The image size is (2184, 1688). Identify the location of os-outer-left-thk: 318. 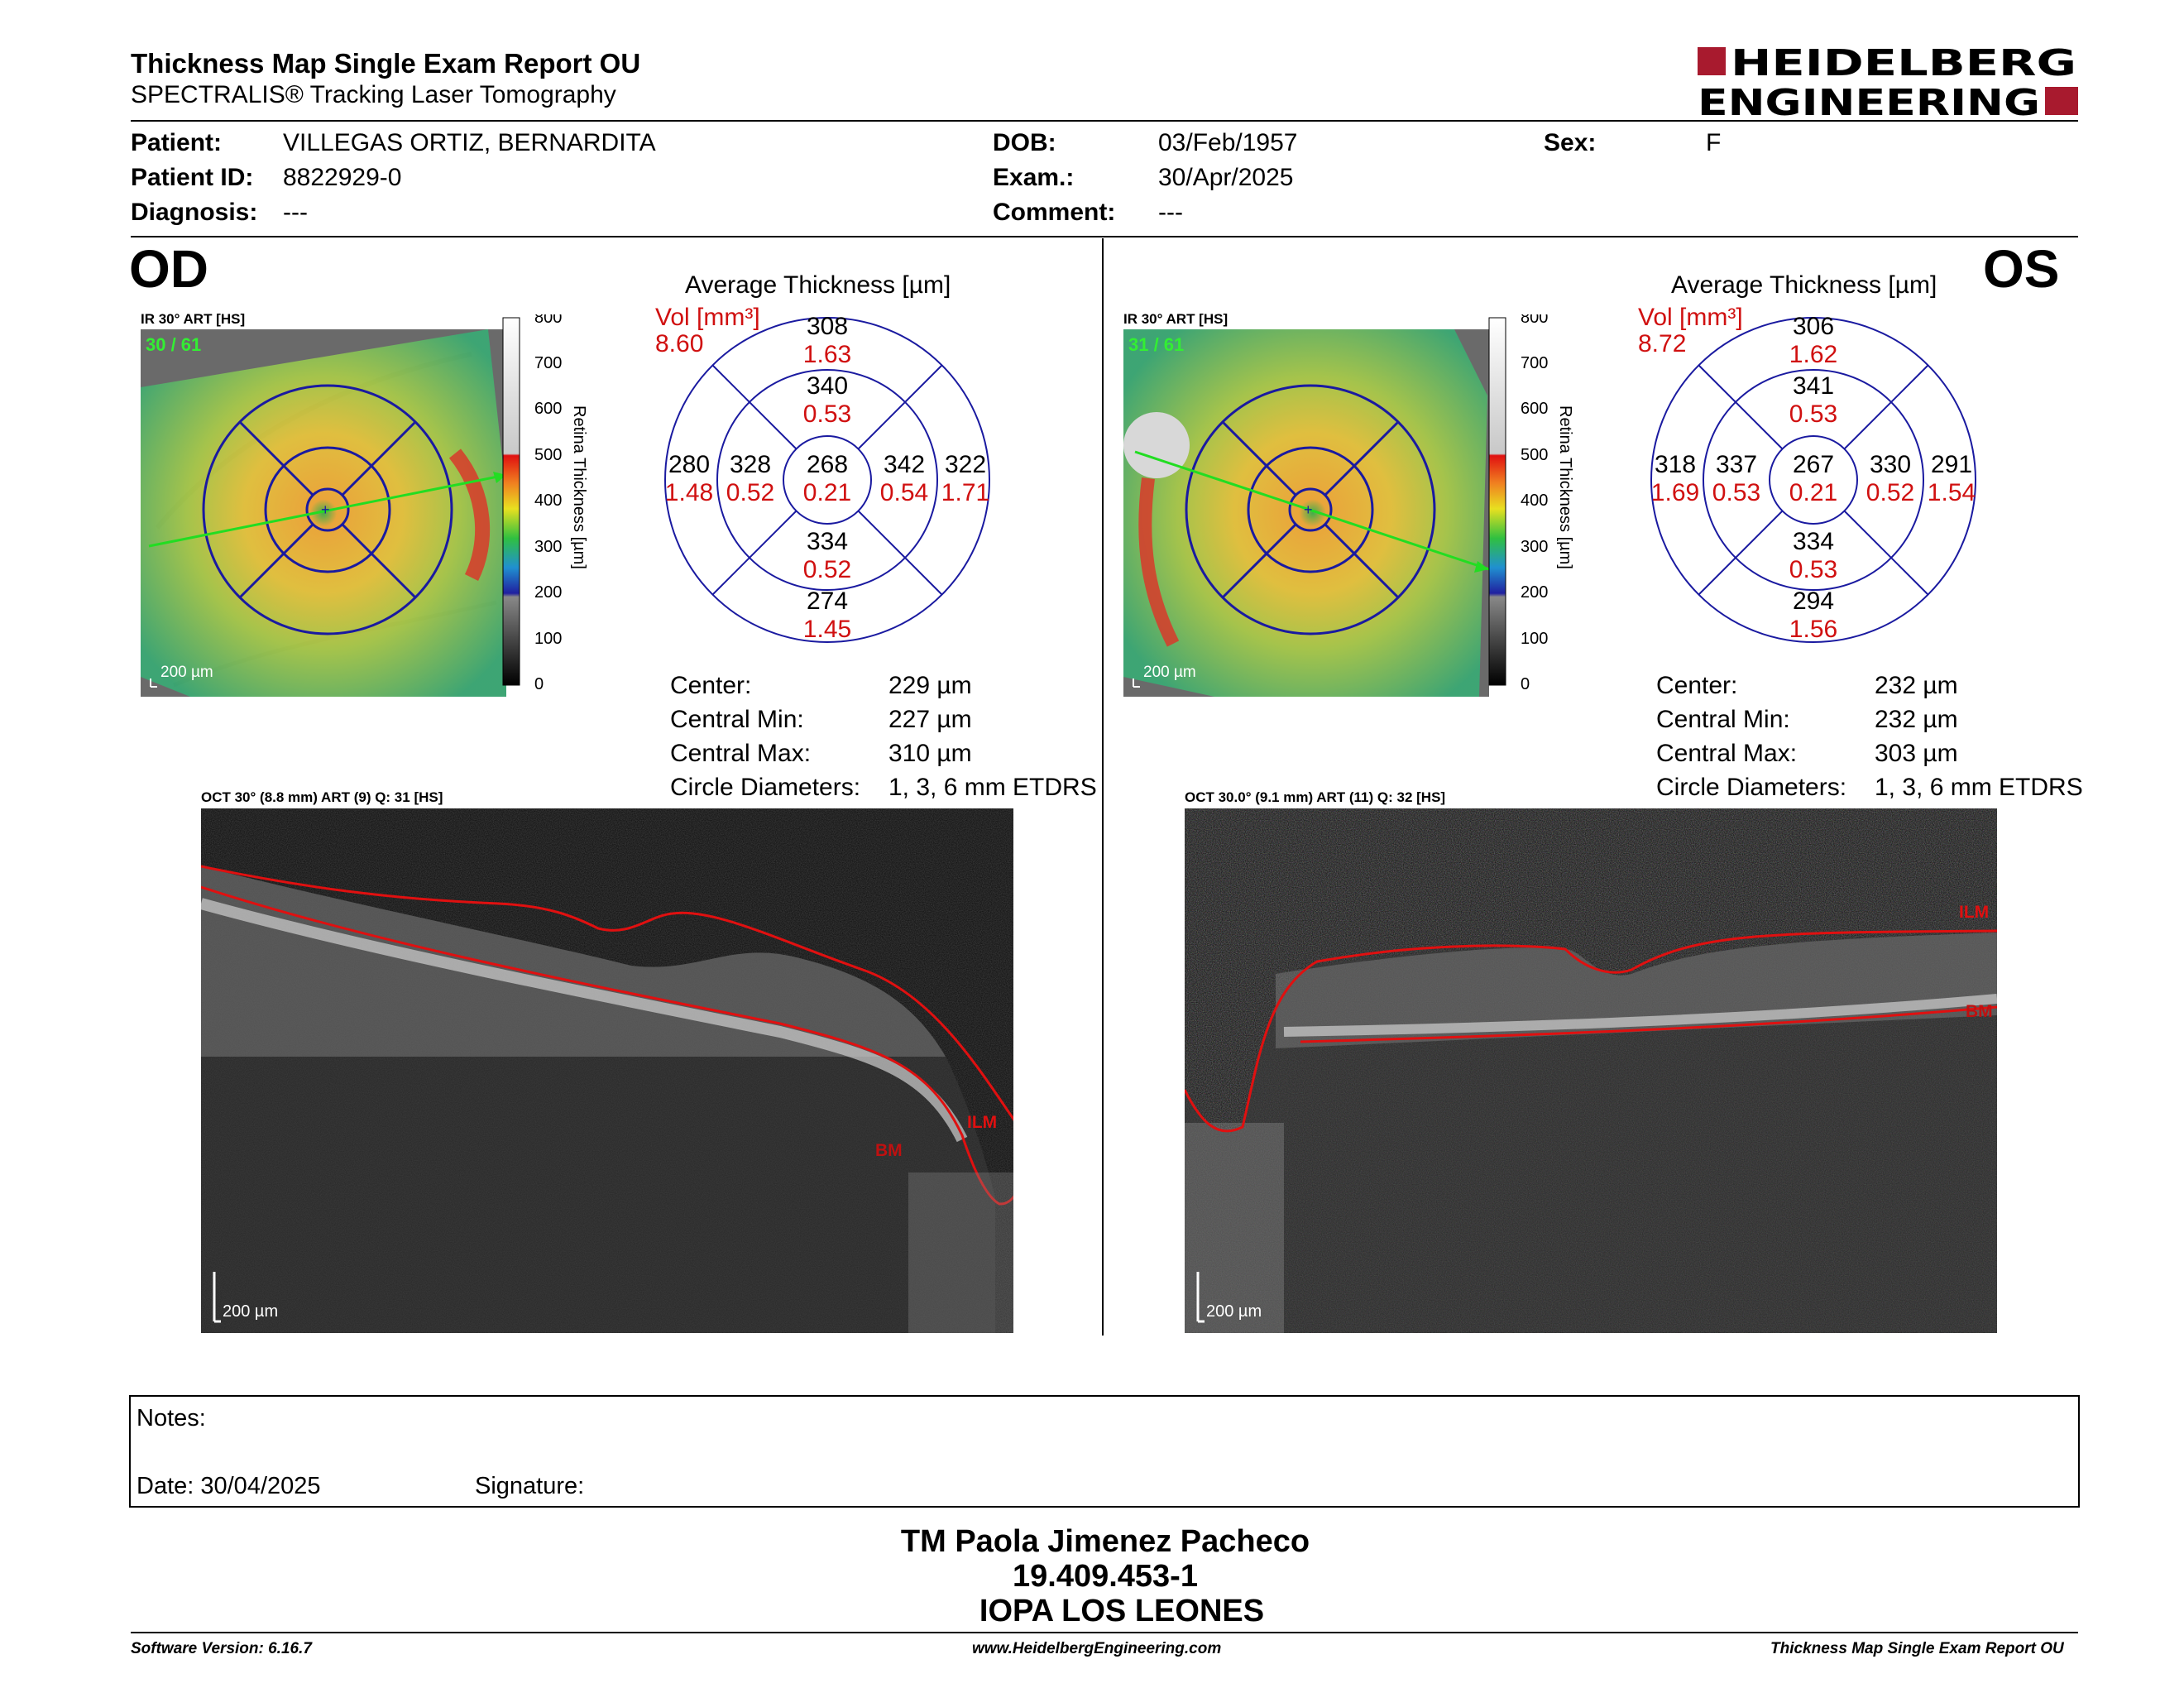
(1675, 464).